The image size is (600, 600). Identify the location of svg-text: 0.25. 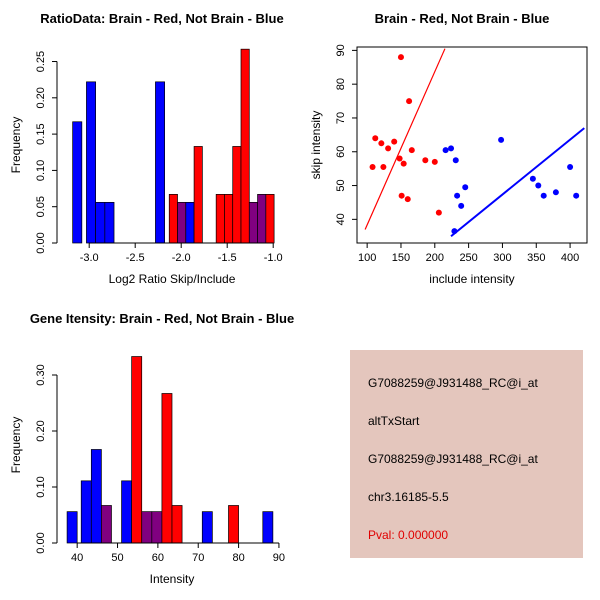
(41, 61).